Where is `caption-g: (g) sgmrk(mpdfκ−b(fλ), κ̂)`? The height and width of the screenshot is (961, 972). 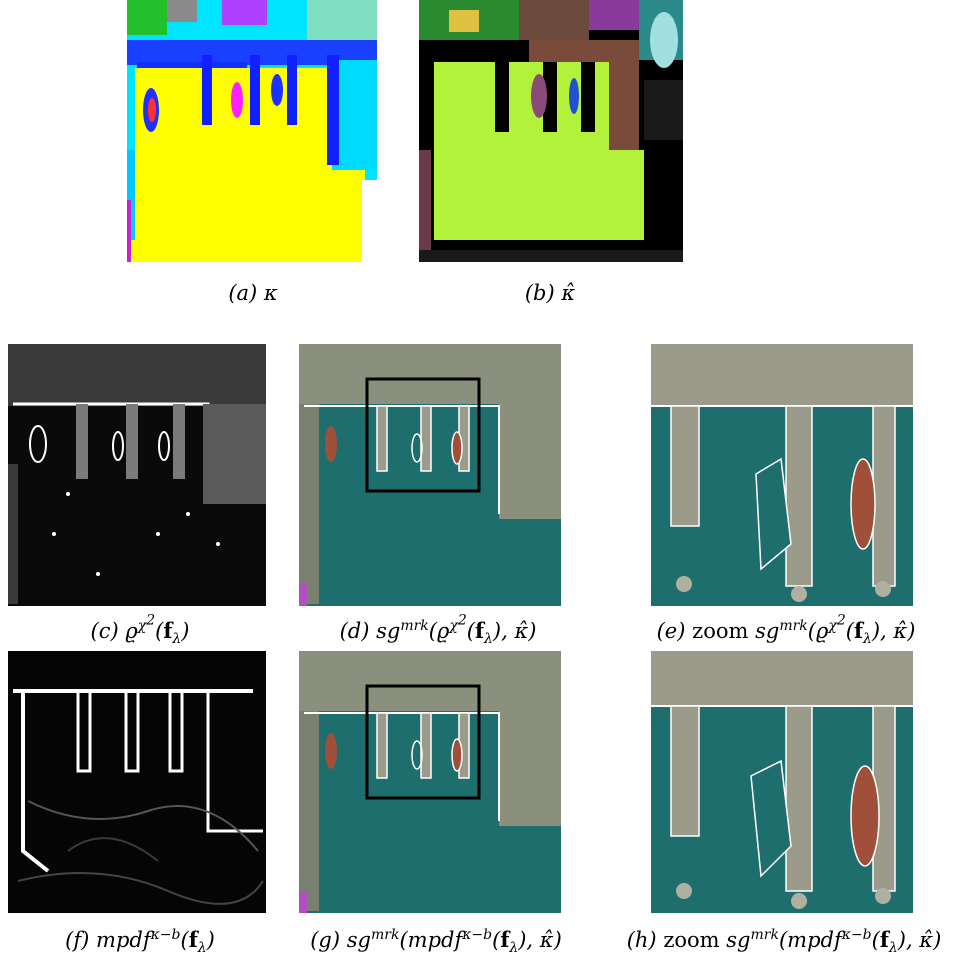
caption-g: (g) sgmrk(mpdfκ−b(fλ), κ̂) is located at coordinates (436, 942).